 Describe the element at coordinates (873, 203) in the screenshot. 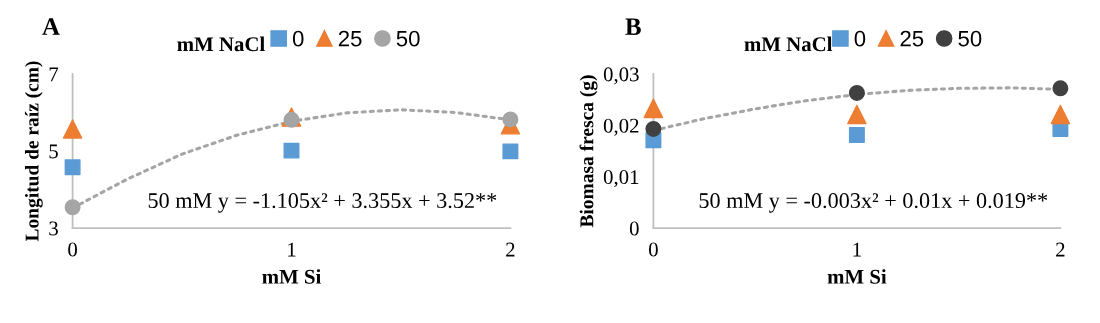

I see `annotation: 50 mM y = -0.003x² + 0.01x + 0.019**` at that location.